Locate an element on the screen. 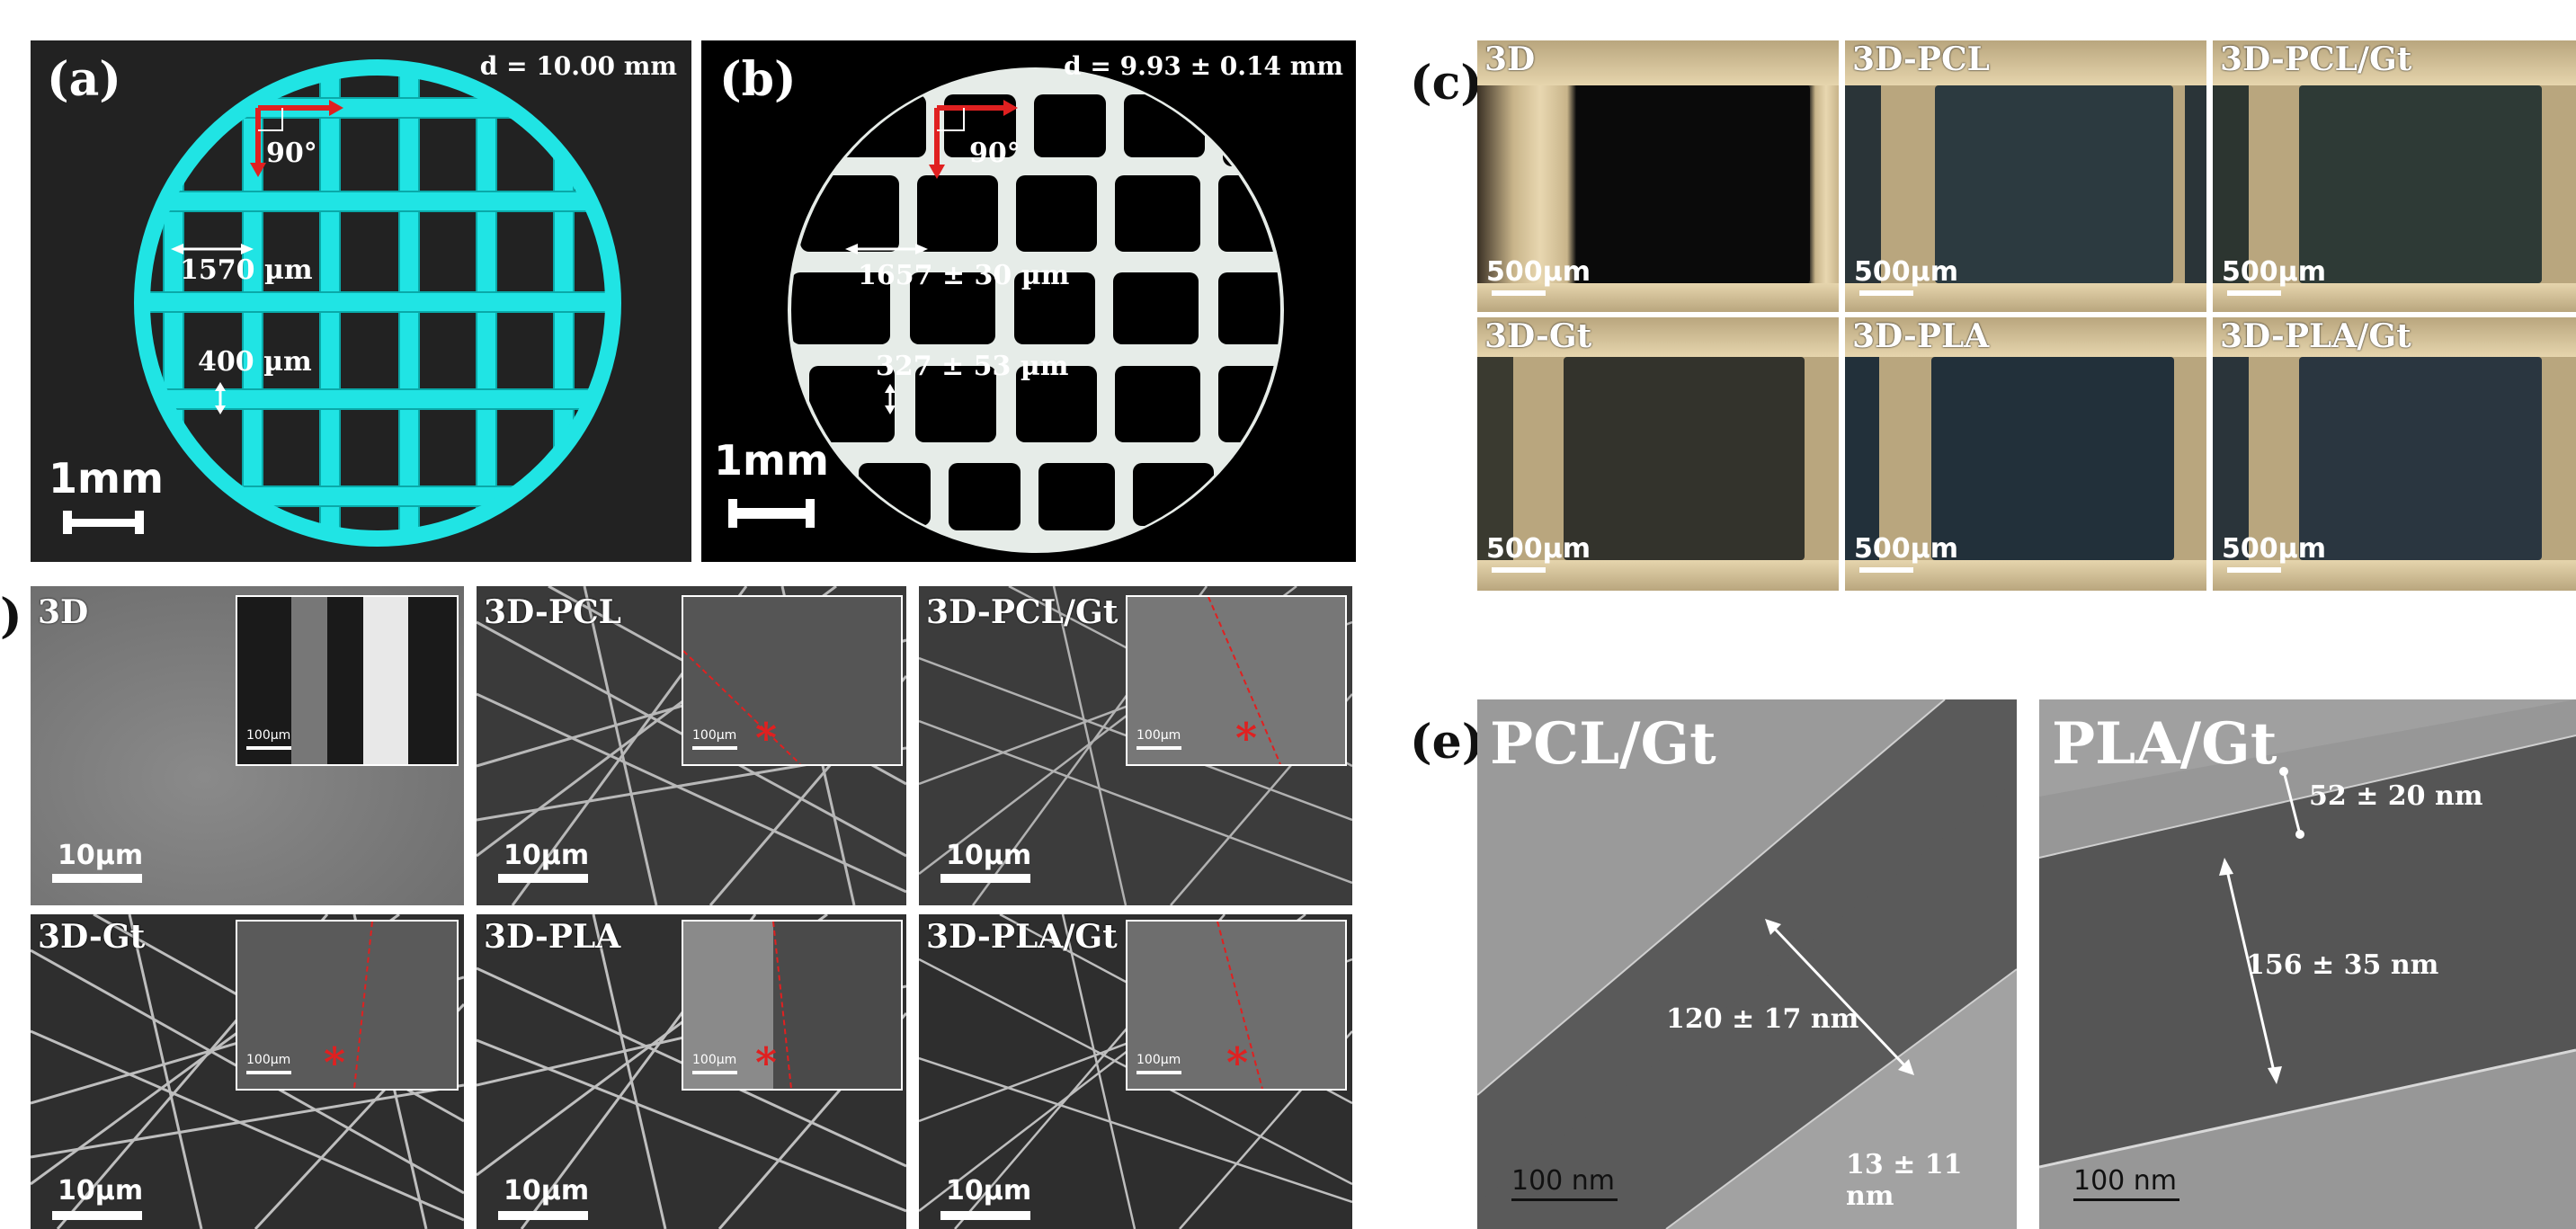 The width and height of the screenshot is (2576, 1229). panel-a: d = 10.00 mm 90° 1570 µm 400 µm 1mm is located at coordinates (361, 301).